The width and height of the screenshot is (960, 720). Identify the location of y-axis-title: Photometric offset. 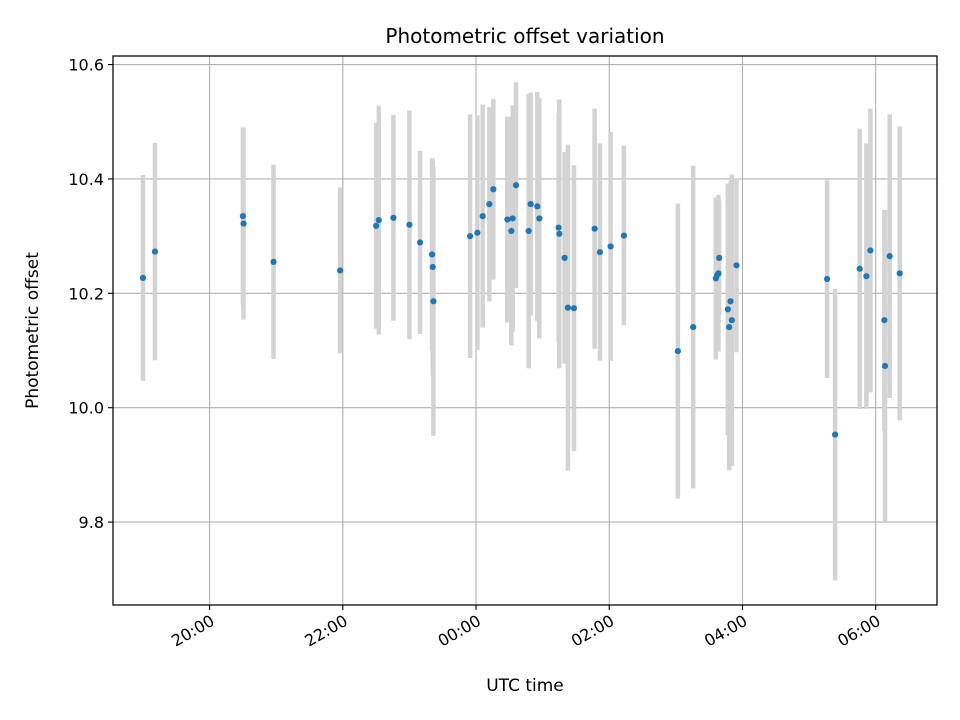
(33, 330).